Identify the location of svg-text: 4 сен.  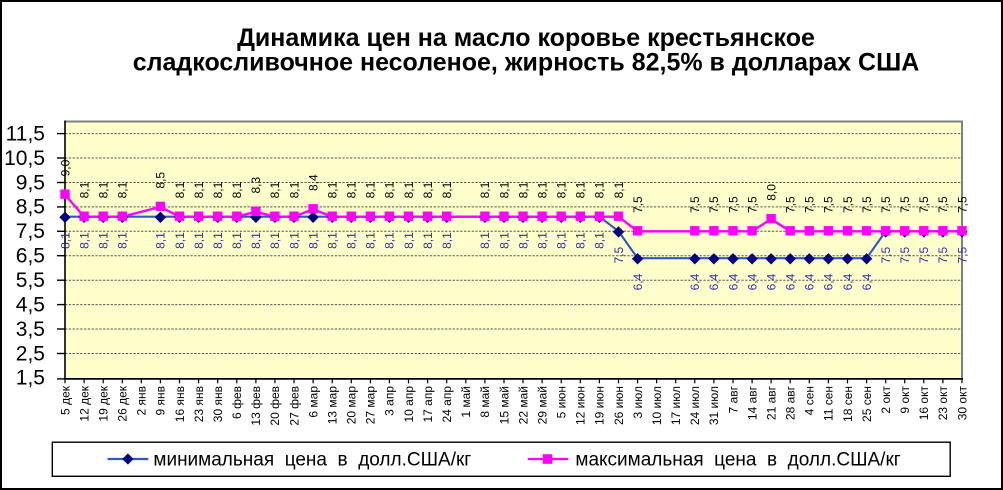
(810, 400).